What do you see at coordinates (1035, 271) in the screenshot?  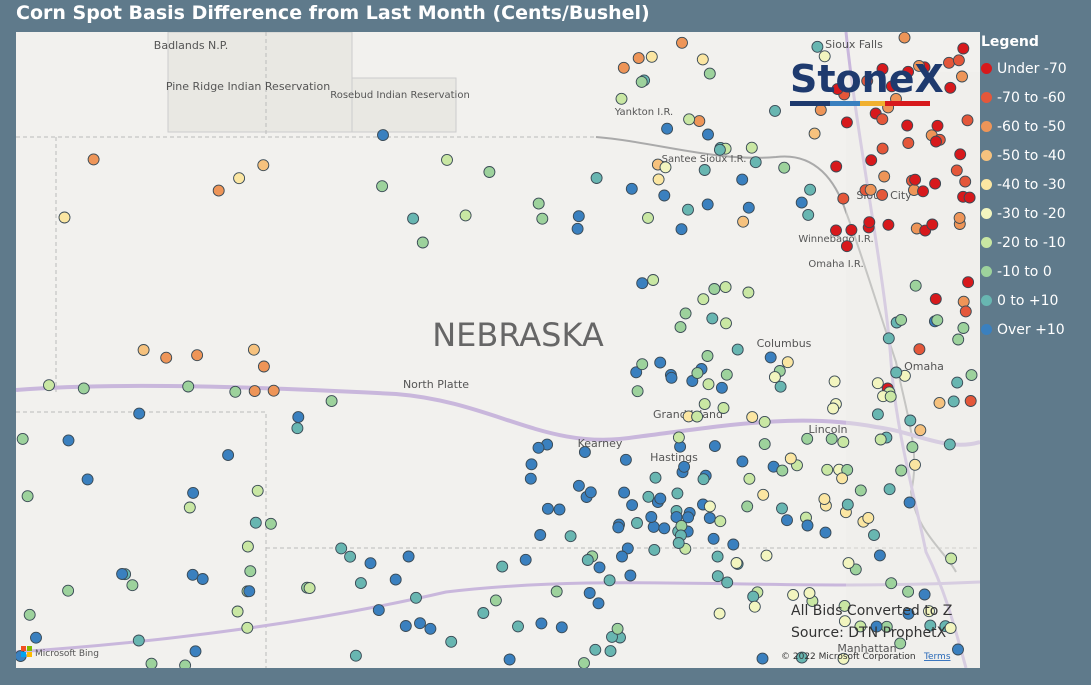 I see `legend-item: -10 to 0` at bounding box center [1035, 271].